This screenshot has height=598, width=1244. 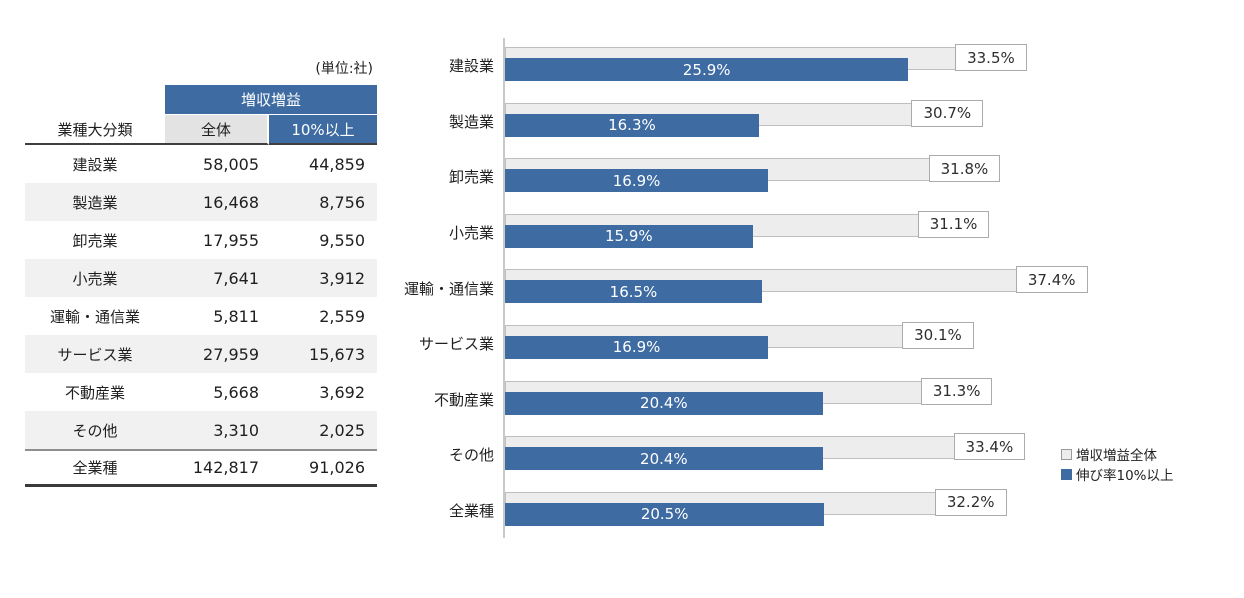 I want to click on empty-corner-cell, so click(x=95, y=100).